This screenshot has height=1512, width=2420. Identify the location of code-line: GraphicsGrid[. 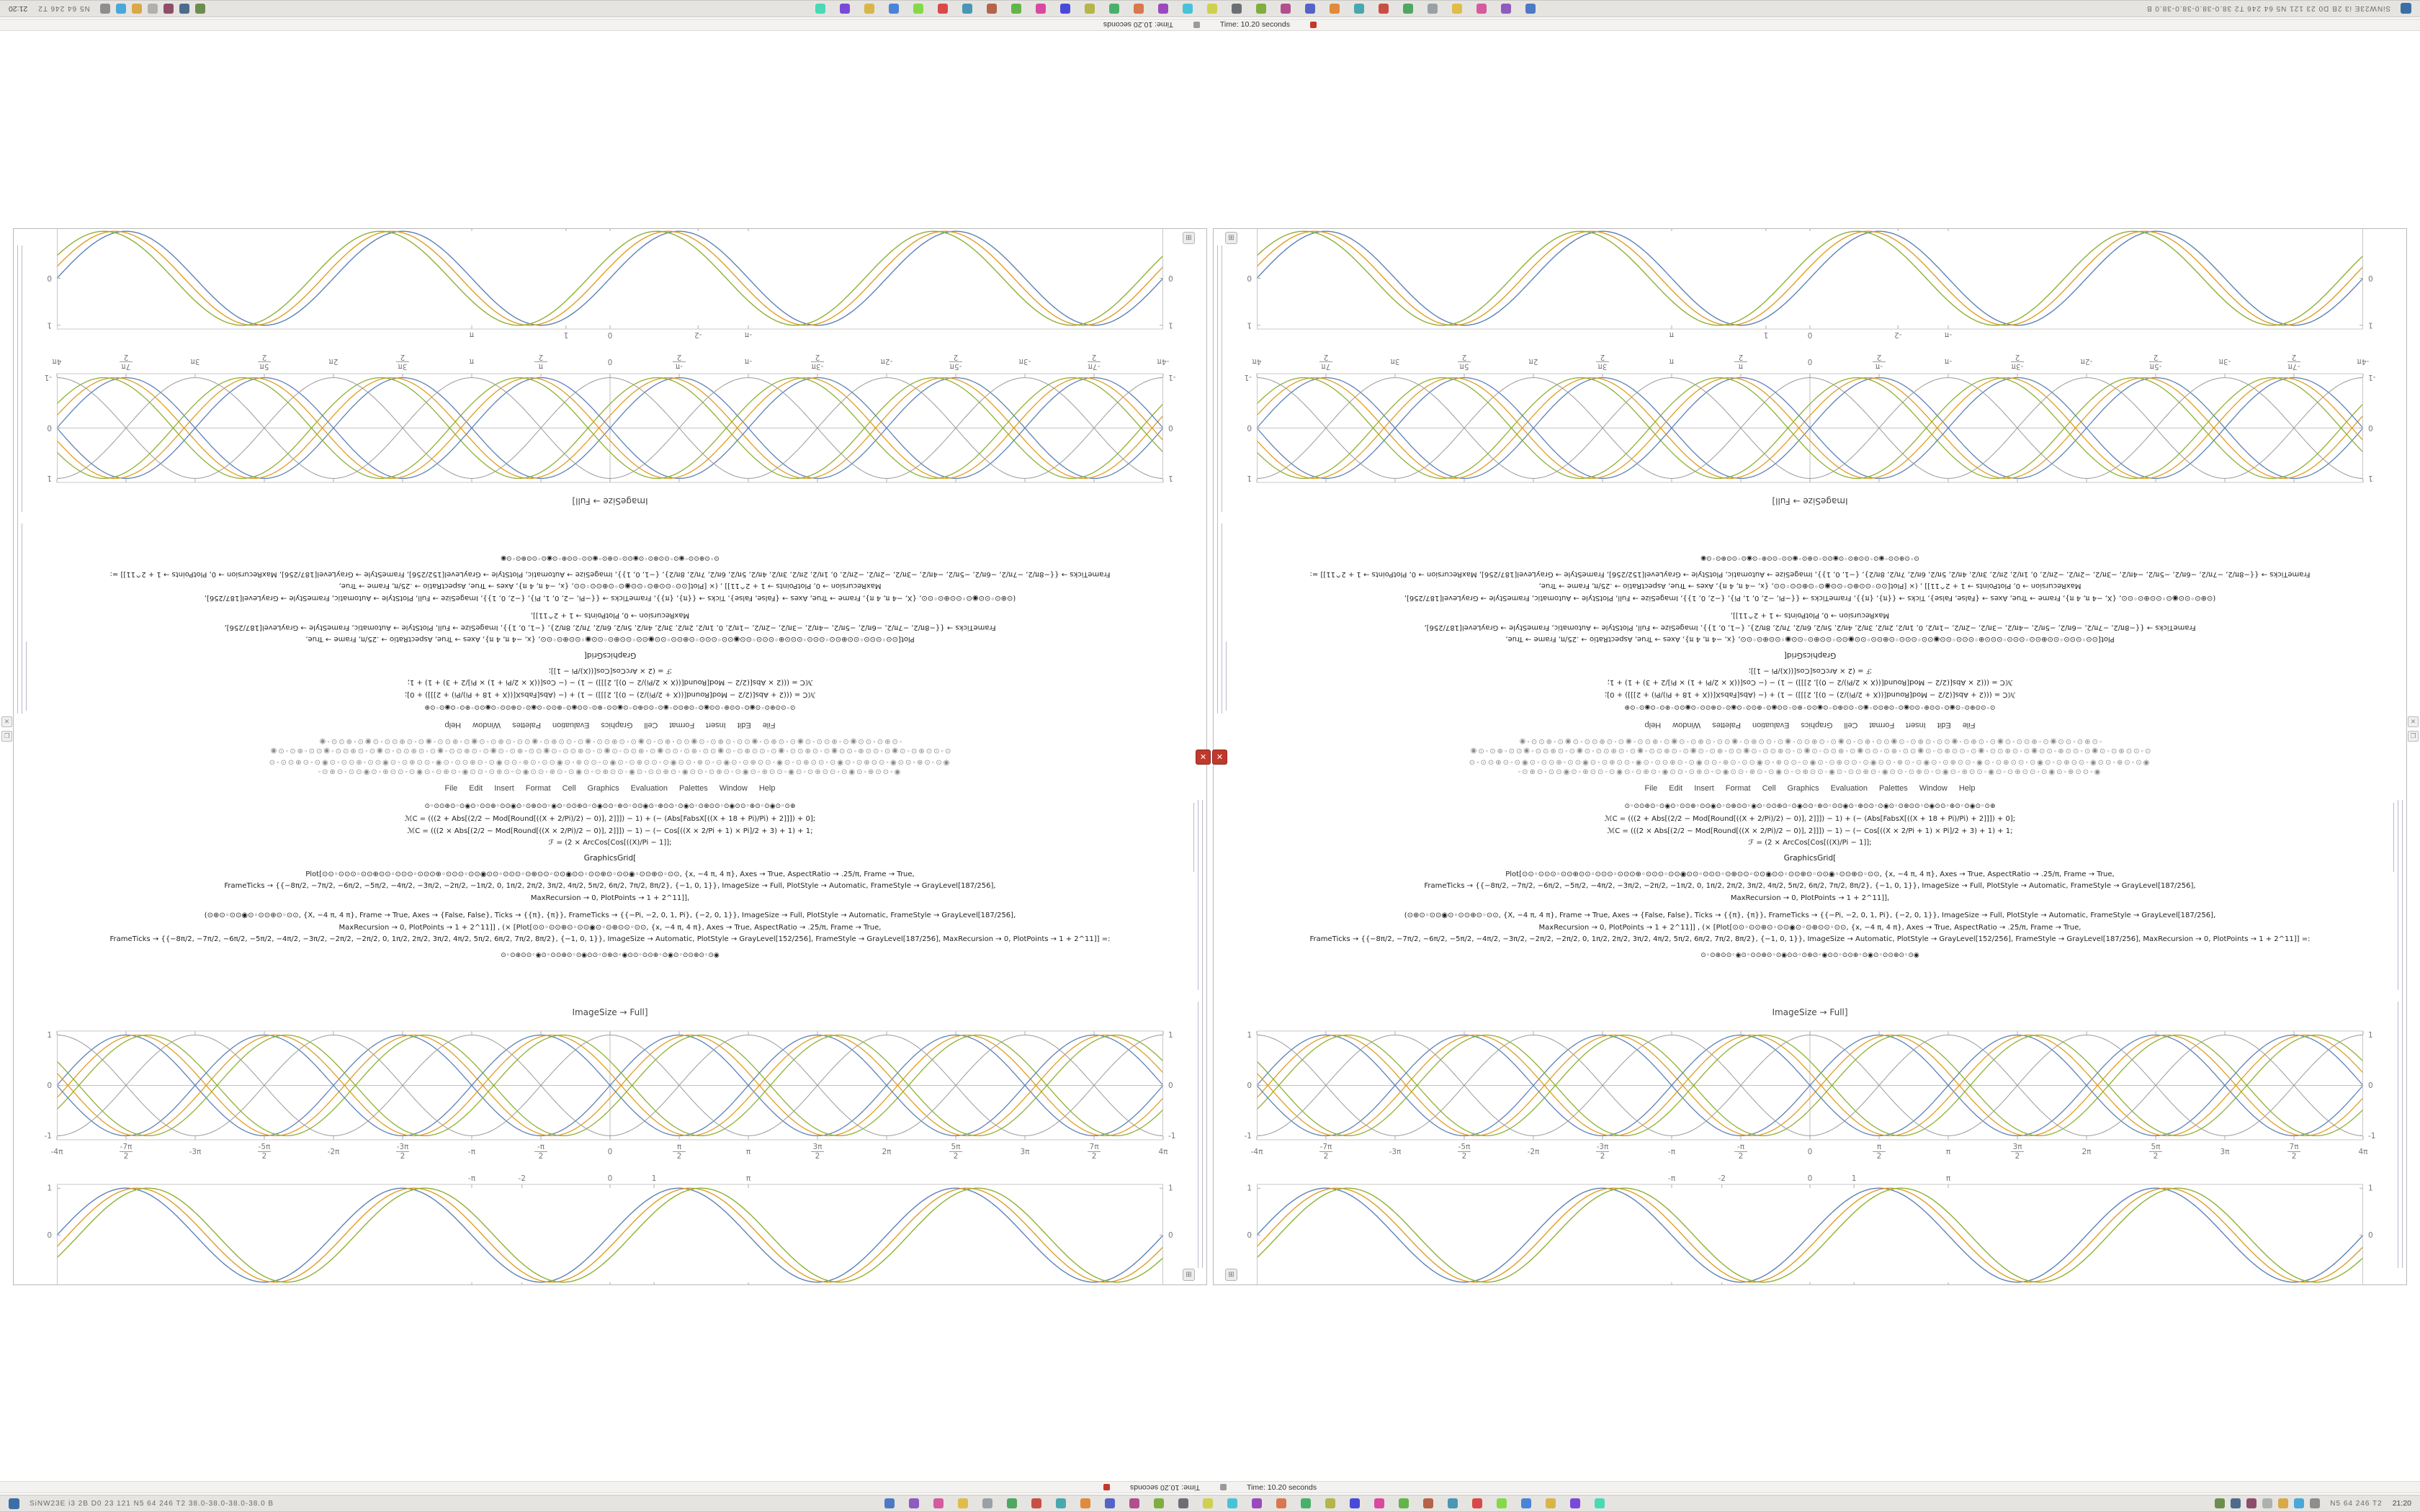
(1810, 858).